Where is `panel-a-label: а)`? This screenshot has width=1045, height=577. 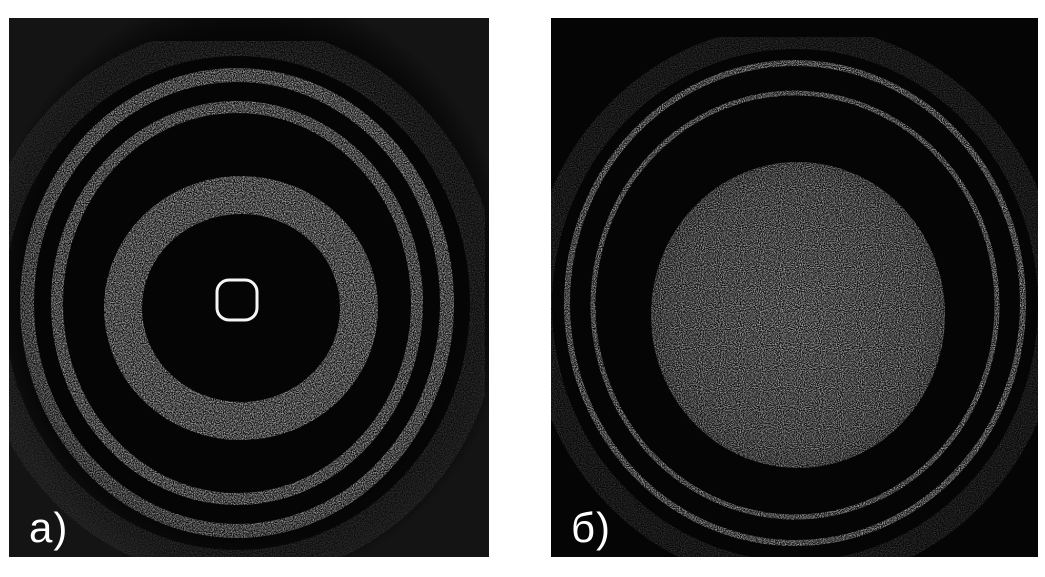
panel-a-label: а) is located at coordinates (49, 527).